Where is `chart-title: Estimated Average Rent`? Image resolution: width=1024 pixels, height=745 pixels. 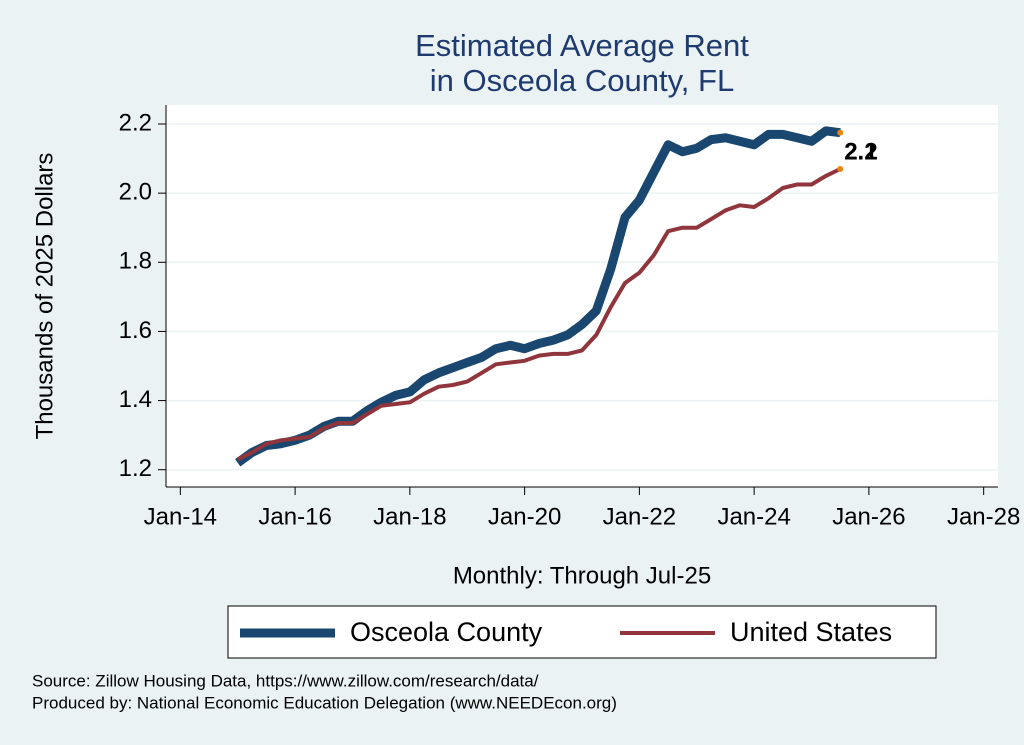
chart-title: Estimated Average Rent is located at coordinates (582, 45).